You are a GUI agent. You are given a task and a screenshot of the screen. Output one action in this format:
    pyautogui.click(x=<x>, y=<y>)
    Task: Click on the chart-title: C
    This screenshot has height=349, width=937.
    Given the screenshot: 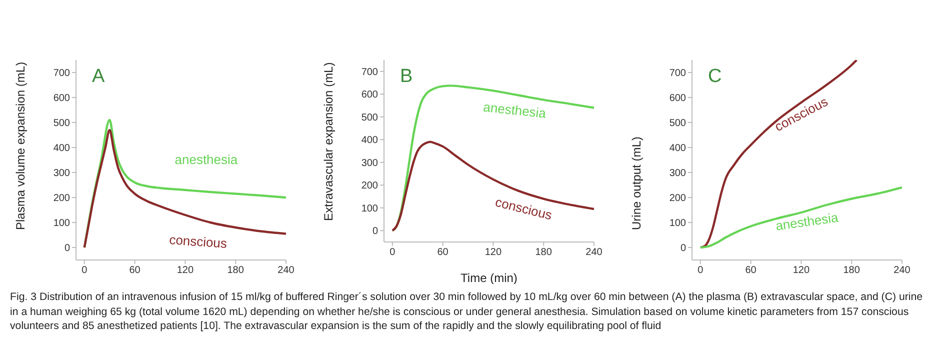 What is the action you would take?
    pyautogui.click(x=715, y=76)
    